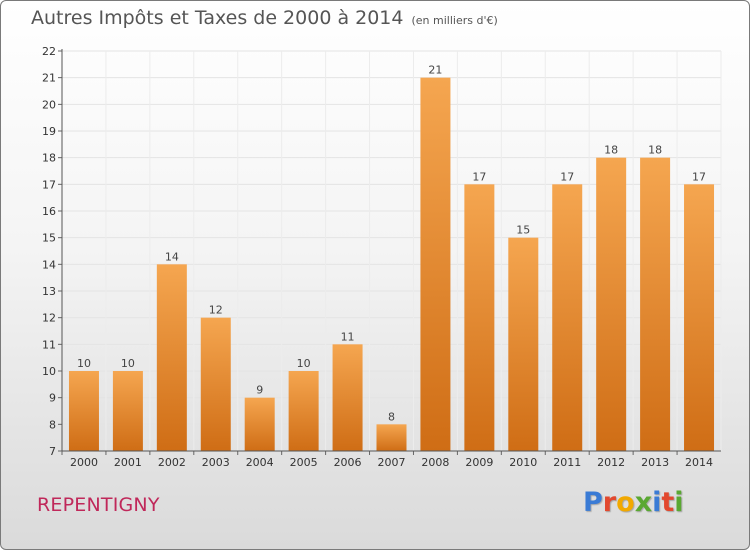 The width and height of the screenshot is (750, 550). What do you see at coordinates (348, 462) in the screenshot?
I see `x-tick-label: 2006` at bounding box center [348, 462].